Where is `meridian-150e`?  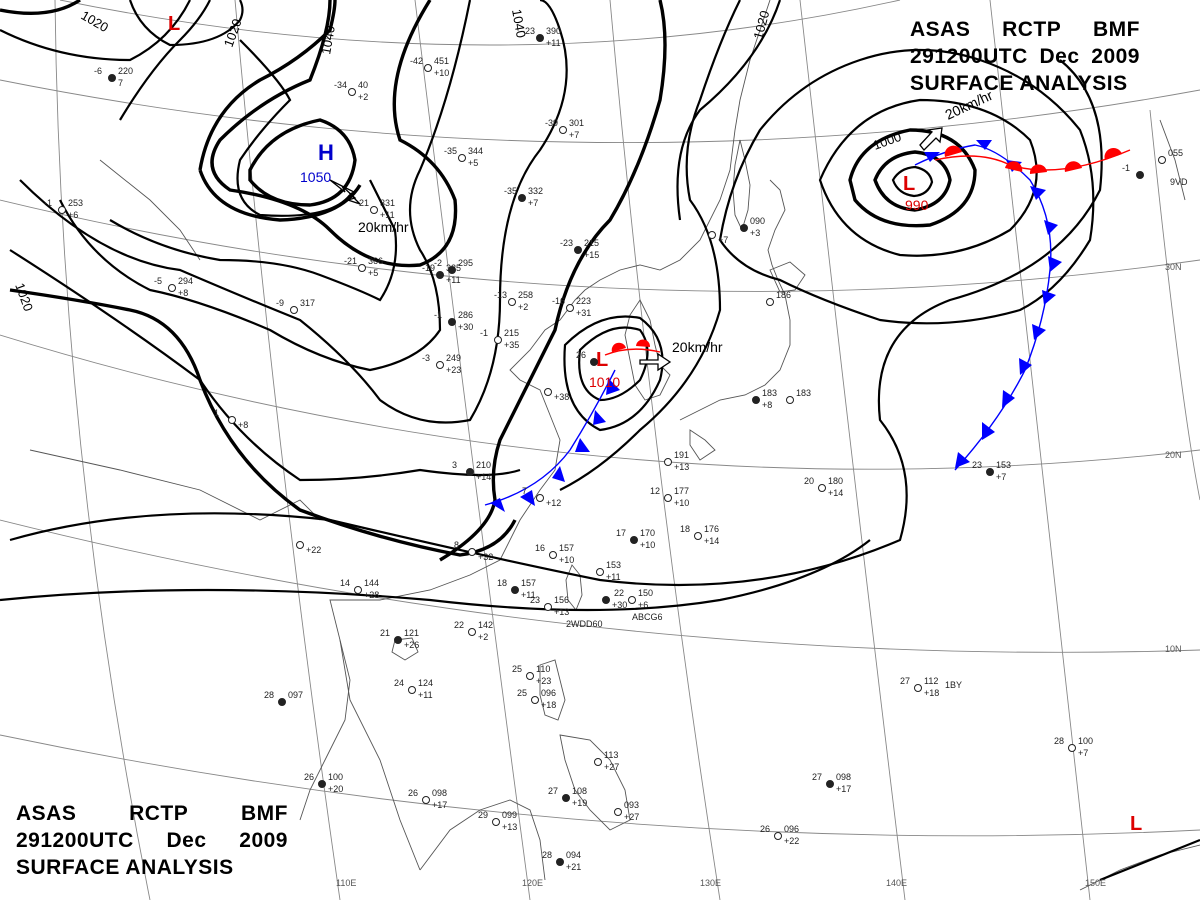
meridian-150e is located at coordinates (1040, 450).